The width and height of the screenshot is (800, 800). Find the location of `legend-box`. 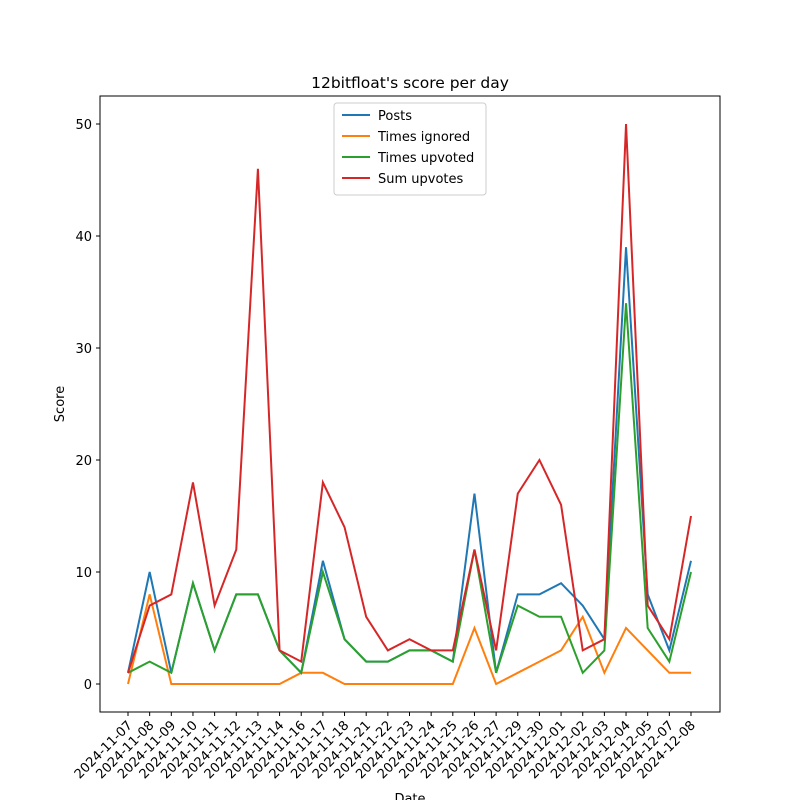

legend-box is located at coordinates (410, 149).